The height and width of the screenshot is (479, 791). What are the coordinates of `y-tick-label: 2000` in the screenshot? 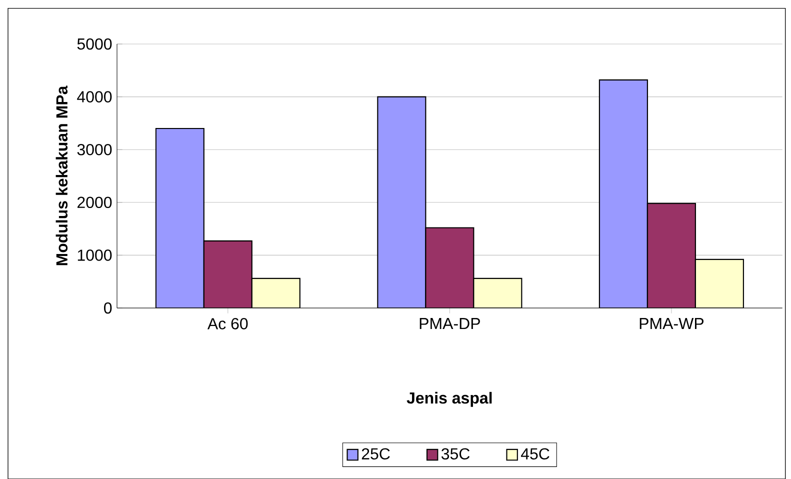 It's located at (95, 202).